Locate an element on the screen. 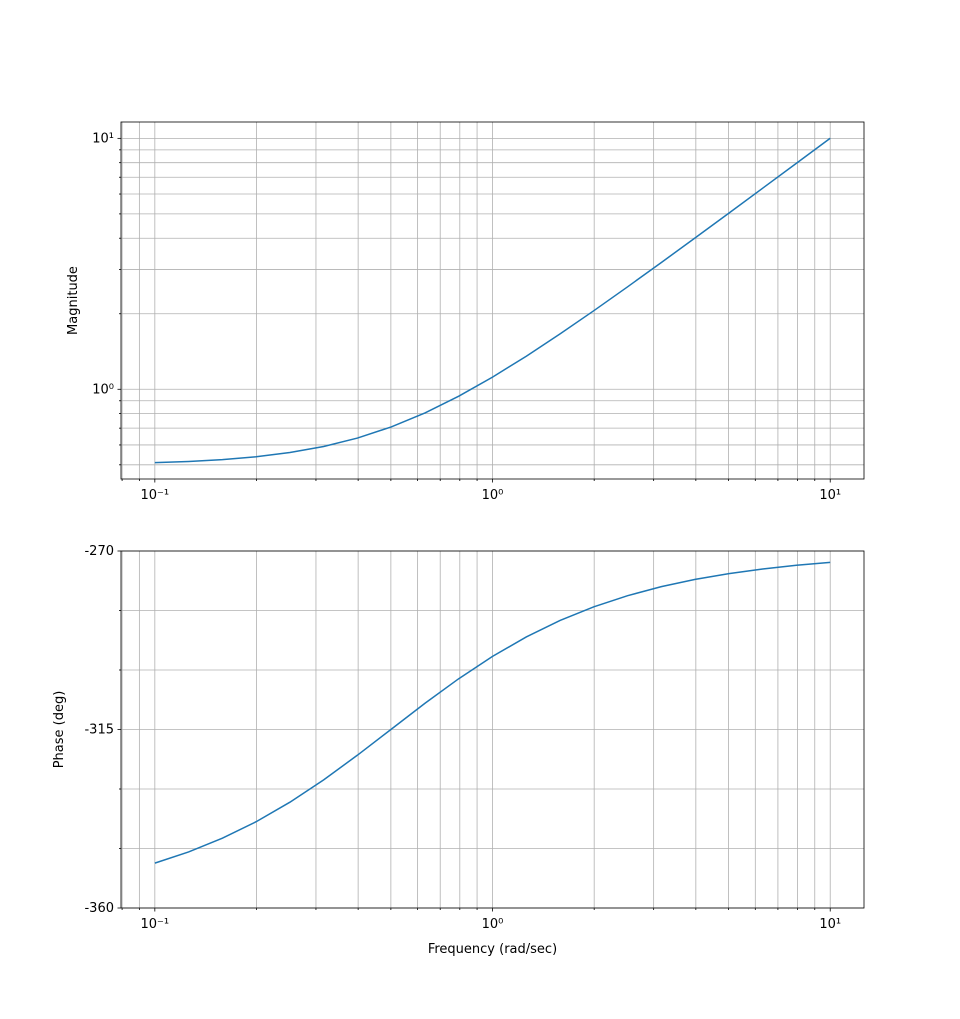 The height and width of the screenshot is (1019, 960). y-axis-label: Phase (deg) is located at coordinates (59, 730).